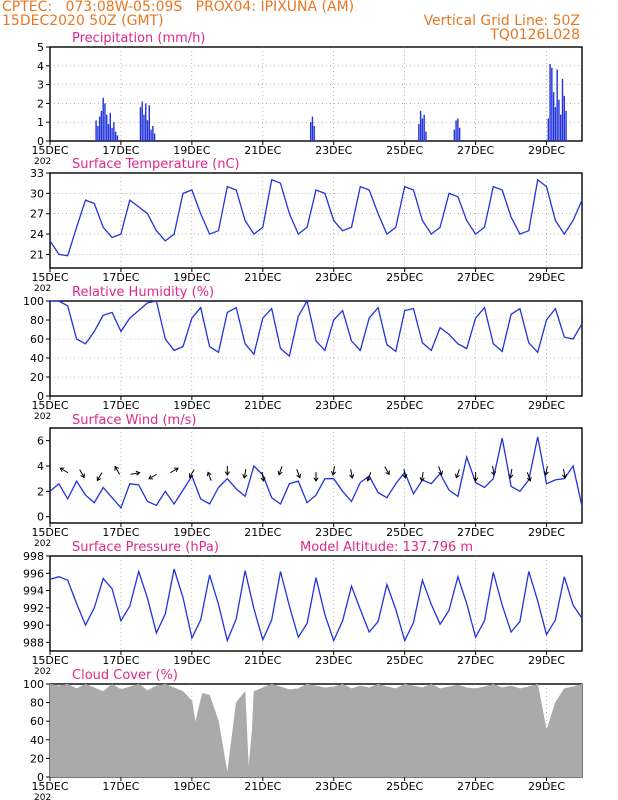 The width and height of the screenshot is (618, 800). What do you see at coordinates (40, 141) in the screenshot?
I see `precip-ytick-label: 0` at bounding box center [40, 141].